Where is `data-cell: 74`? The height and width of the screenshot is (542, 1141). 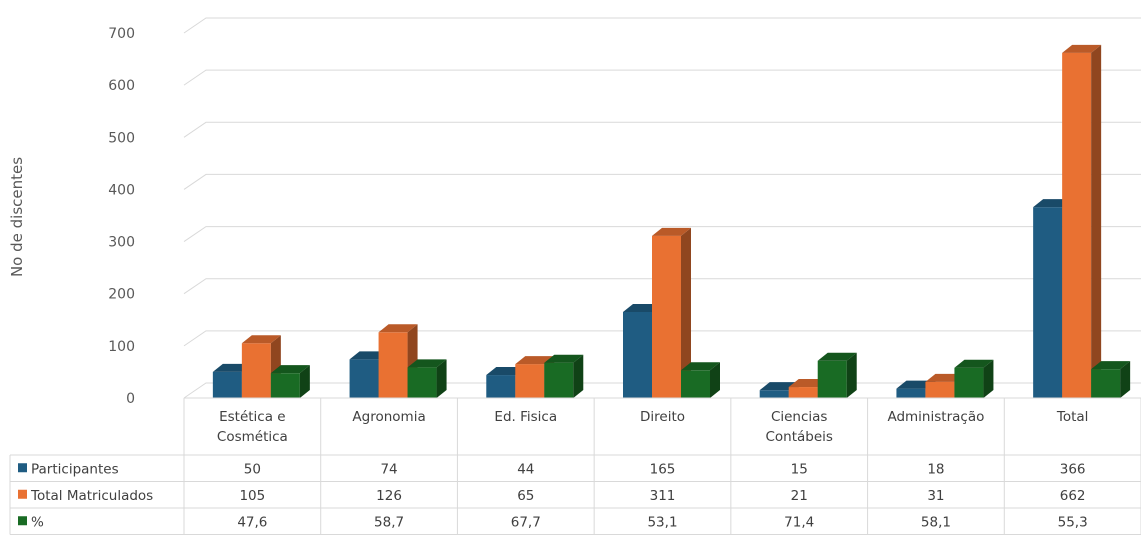
data-cell: 74 is located at coordinates (388, 469).